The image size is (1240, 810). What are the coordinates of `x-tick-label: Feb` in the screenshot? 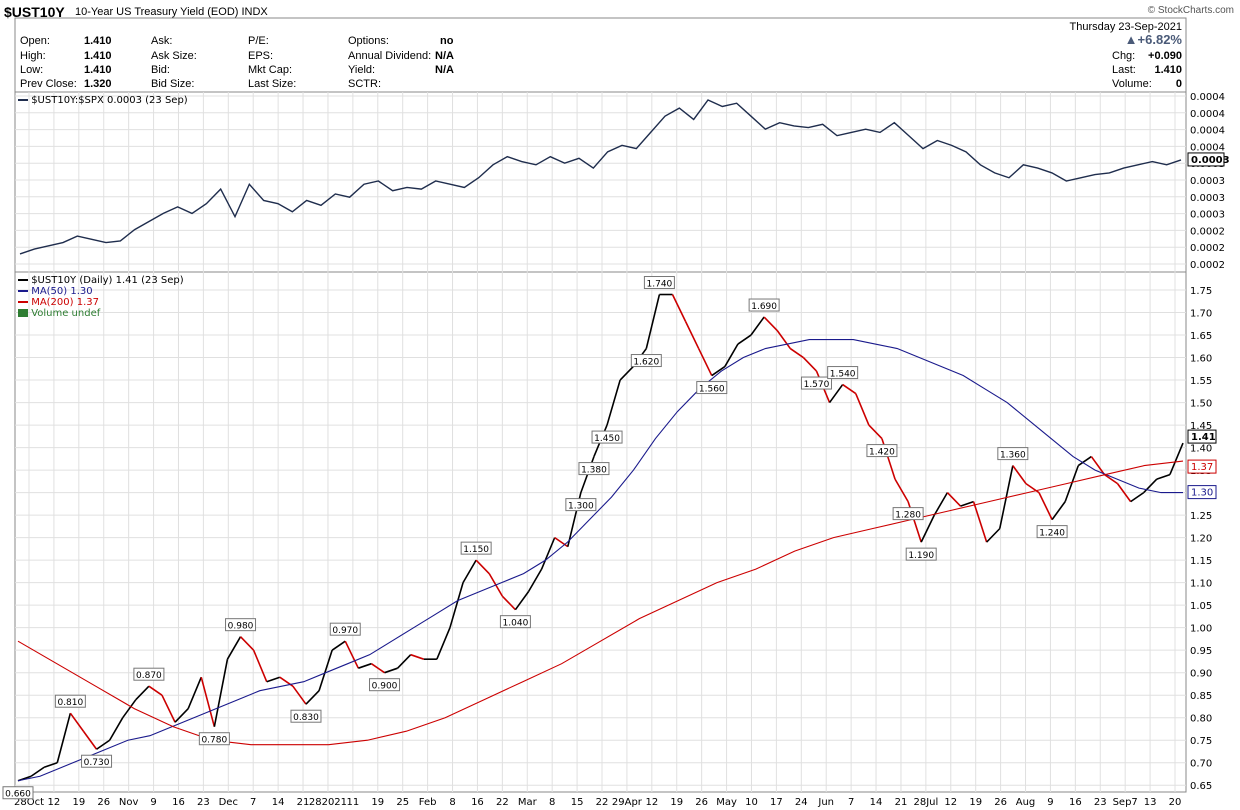 It's located at (428, 802).